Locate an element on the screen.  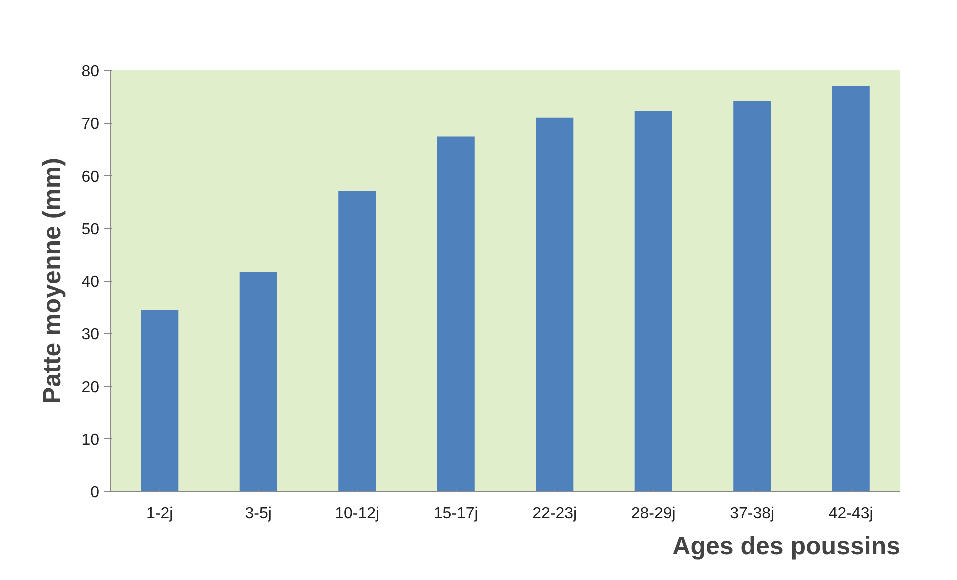
y-tick-label: 80 is located at coordinates (91, 72).